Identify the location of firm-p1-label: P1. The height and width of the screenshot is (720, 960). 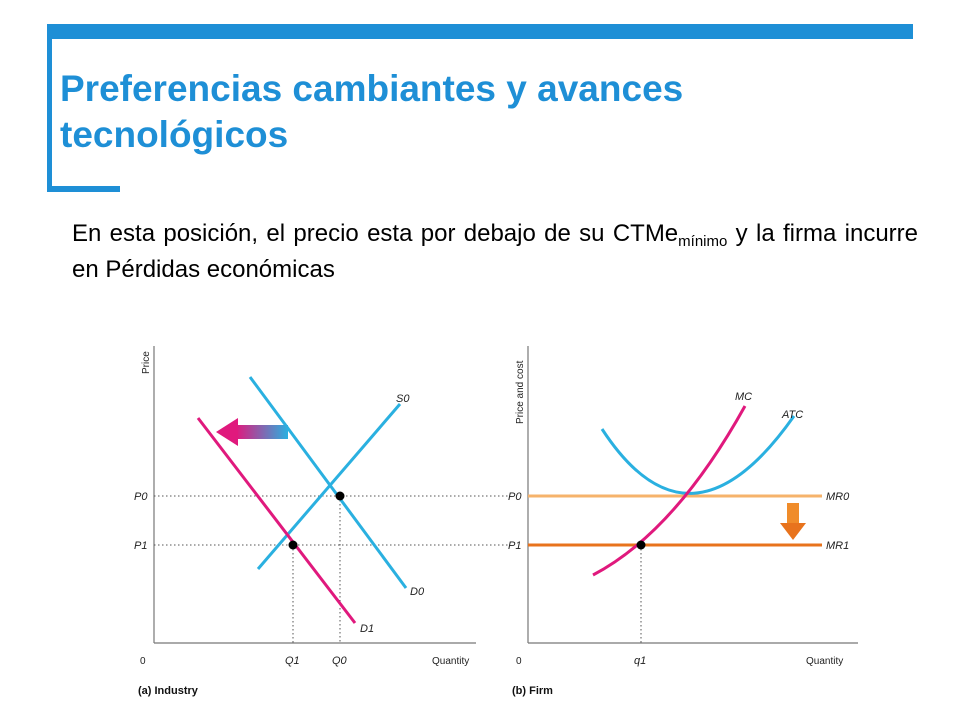
(514, 546).